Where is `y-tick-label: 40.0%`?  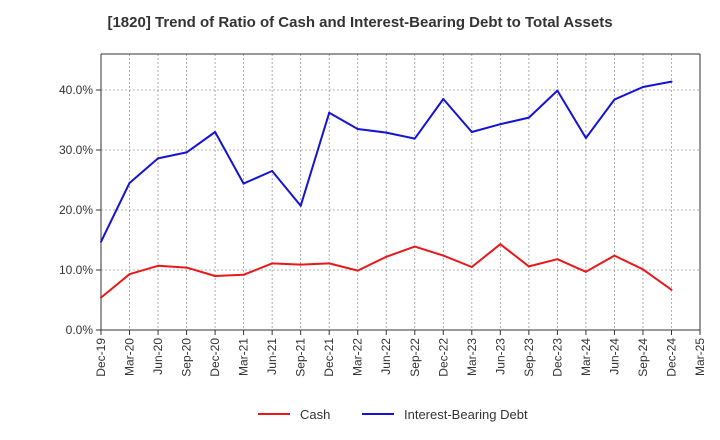
y-tick-label: 40.0% is located at coordinates (76, 90).